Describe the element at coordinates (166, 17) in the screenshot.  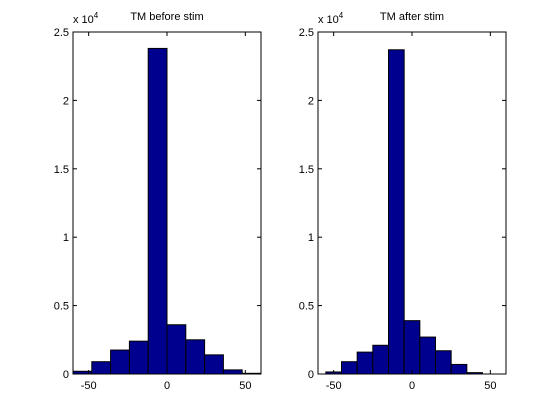
I see `chart-title: TM before stim` at that location.